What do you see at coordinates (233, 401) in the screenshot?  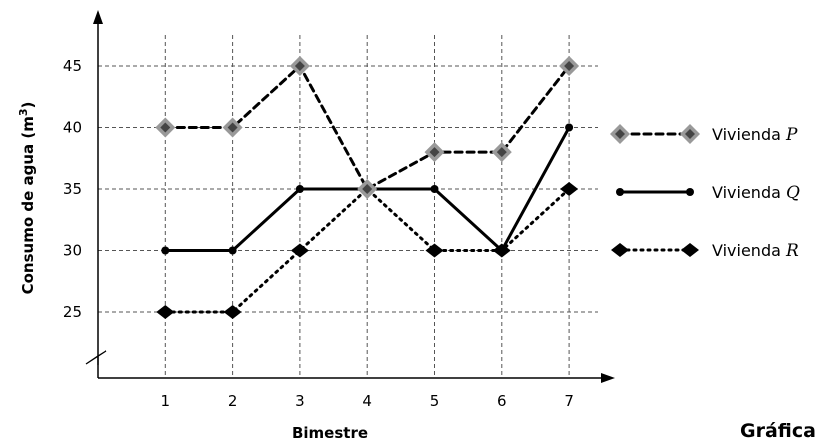 I see `x-tick-label: 2` at bounding box center [233, 401].